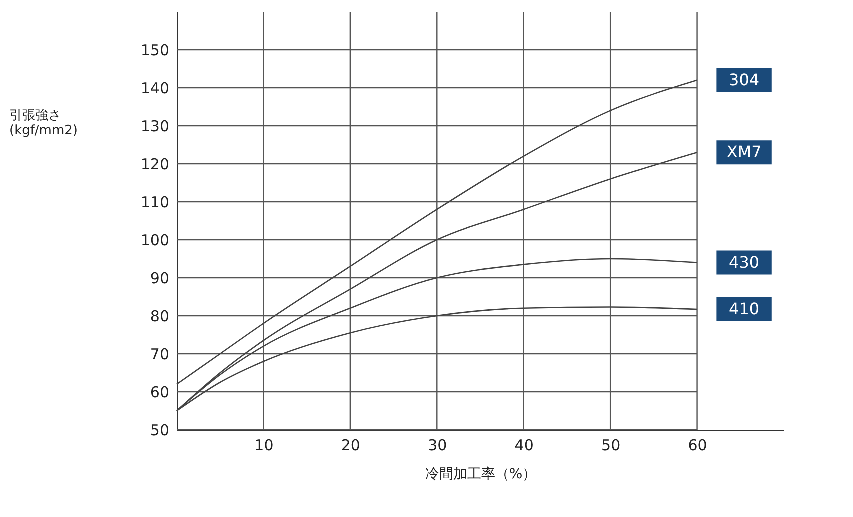 The height and width of the screenshot is (517, 853). Describe the element at coordinates (744, 262) in the screenshot. I see `series-label: 430` at that location.